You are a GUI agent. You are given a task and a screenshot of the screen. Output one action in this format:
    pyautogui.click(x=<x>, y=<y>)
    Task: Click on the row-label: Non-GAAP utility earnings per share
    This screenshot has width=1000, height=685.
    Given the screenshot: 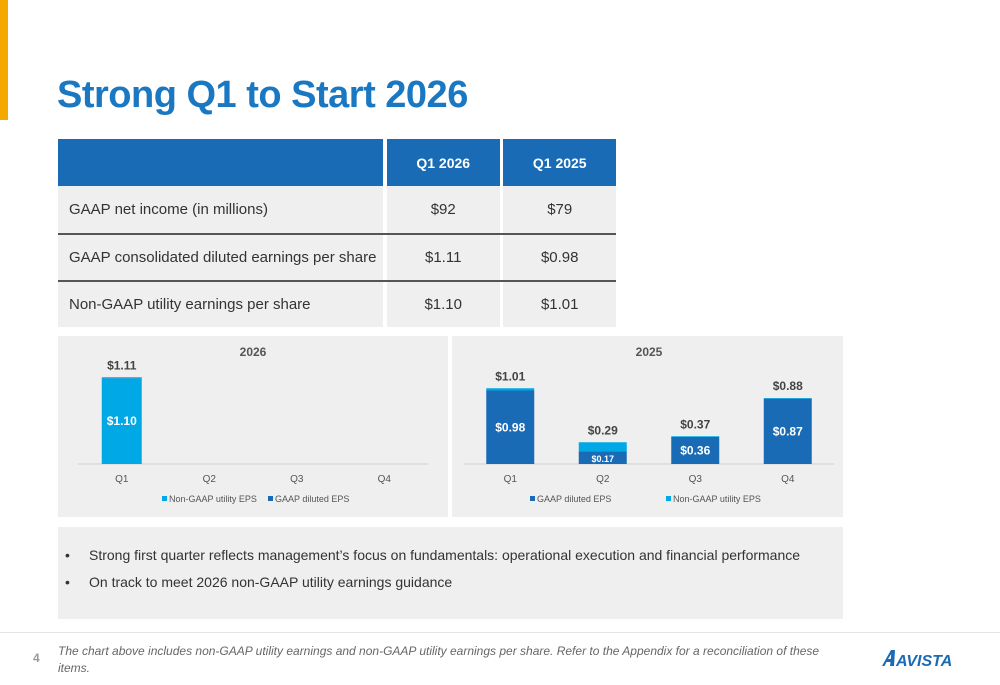 What is the action you would take?
    pyautogui.click(x=190, y=304)
    